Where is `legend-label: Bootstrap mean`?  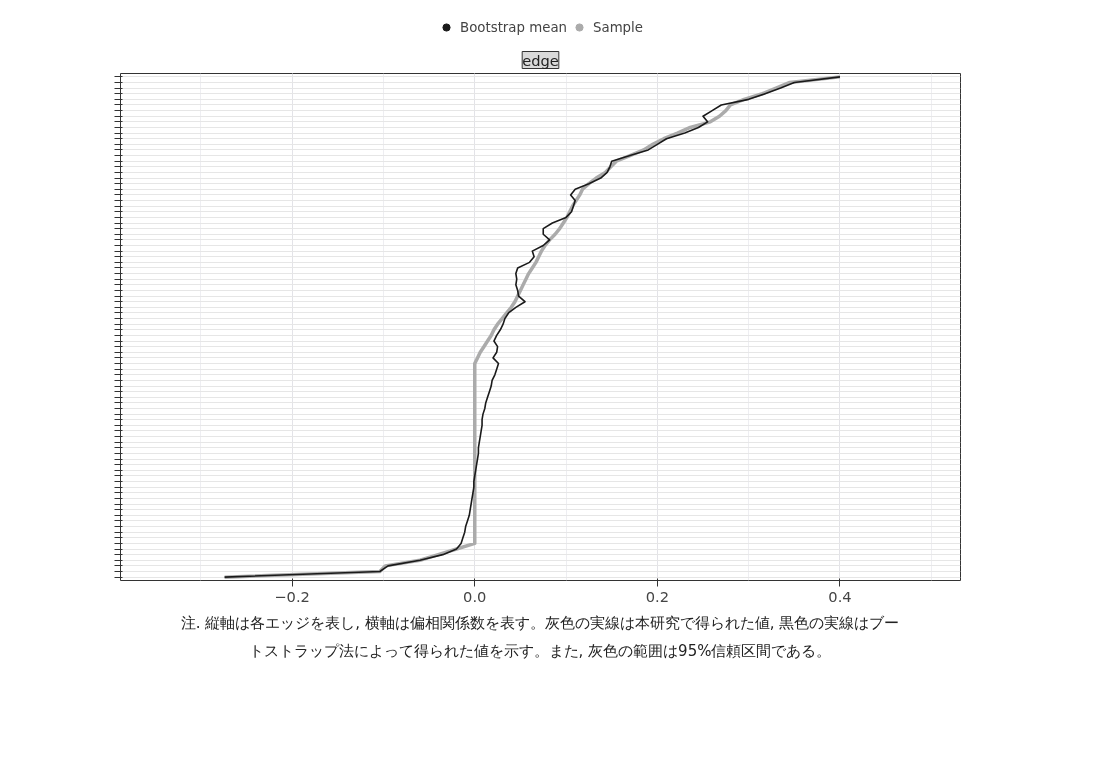 legend-label: Bootstrap mean is located at coordinates (514, 27).